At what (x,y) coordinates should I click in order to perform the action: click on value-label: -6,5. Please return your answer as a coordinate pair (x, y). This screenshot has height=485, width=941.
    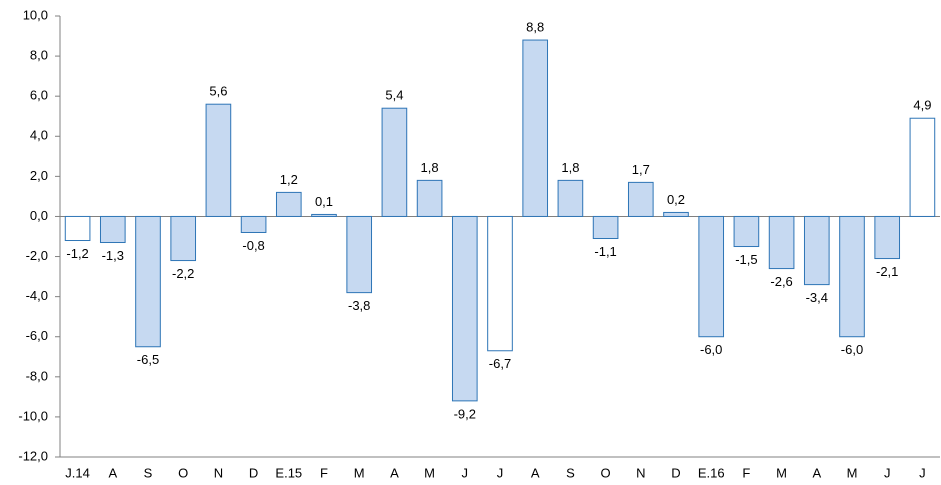
    Looking at the image, I should click on (148, 359).